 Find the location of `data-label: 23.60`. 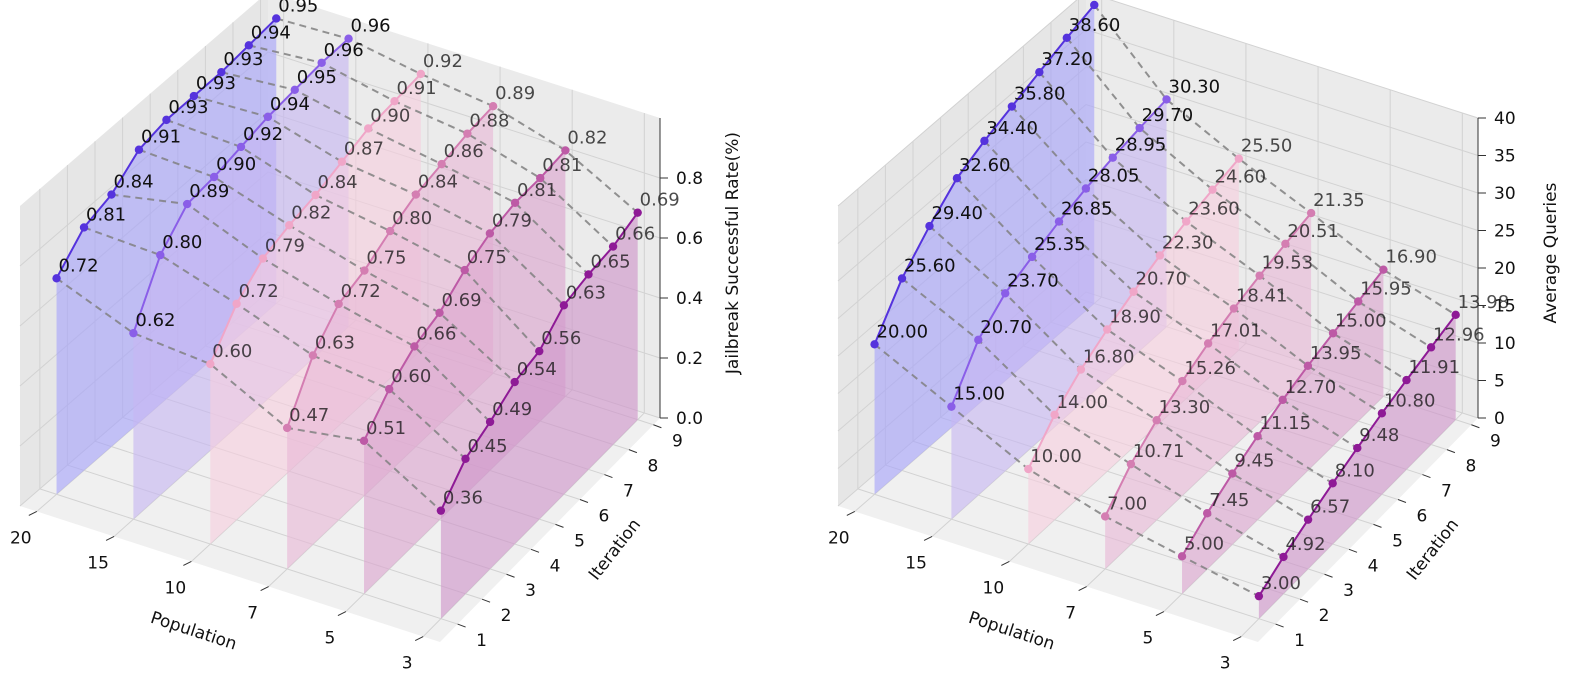

data-label: 23.60 is located at coordinates (1214, 208).